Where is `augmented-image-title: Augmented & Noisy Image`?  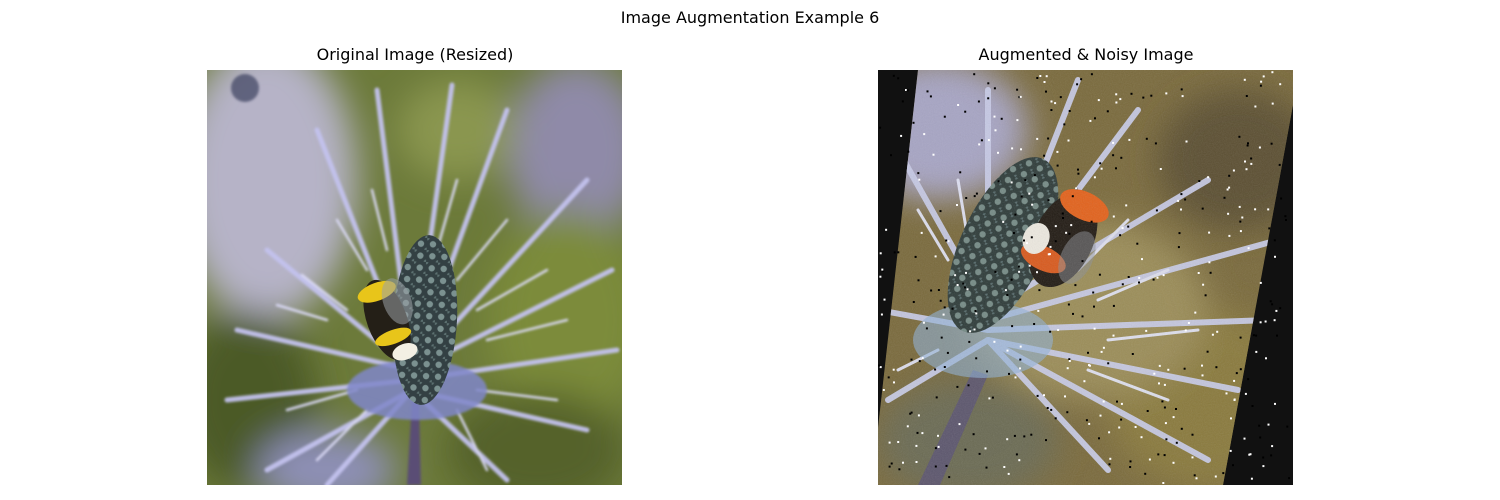
augmented-image-title: Augmented & Noisy Image is located at coordinates (1086, 54).